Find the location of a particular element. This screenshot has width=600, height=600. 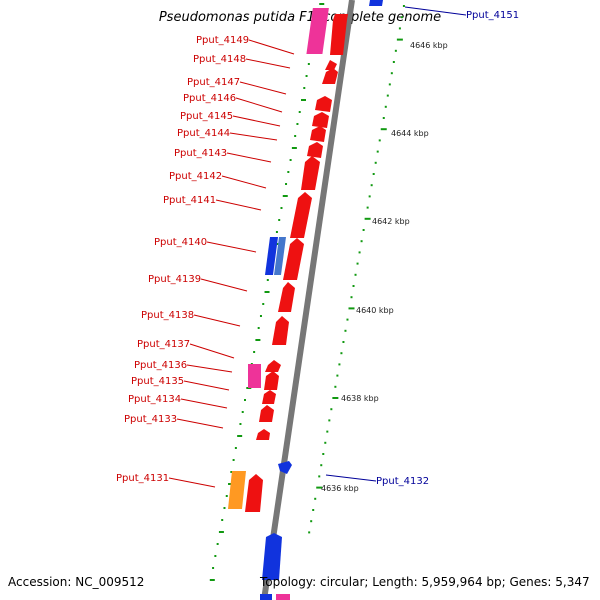

gene-label: Pput_4147 is located at coordinates (213, 82).